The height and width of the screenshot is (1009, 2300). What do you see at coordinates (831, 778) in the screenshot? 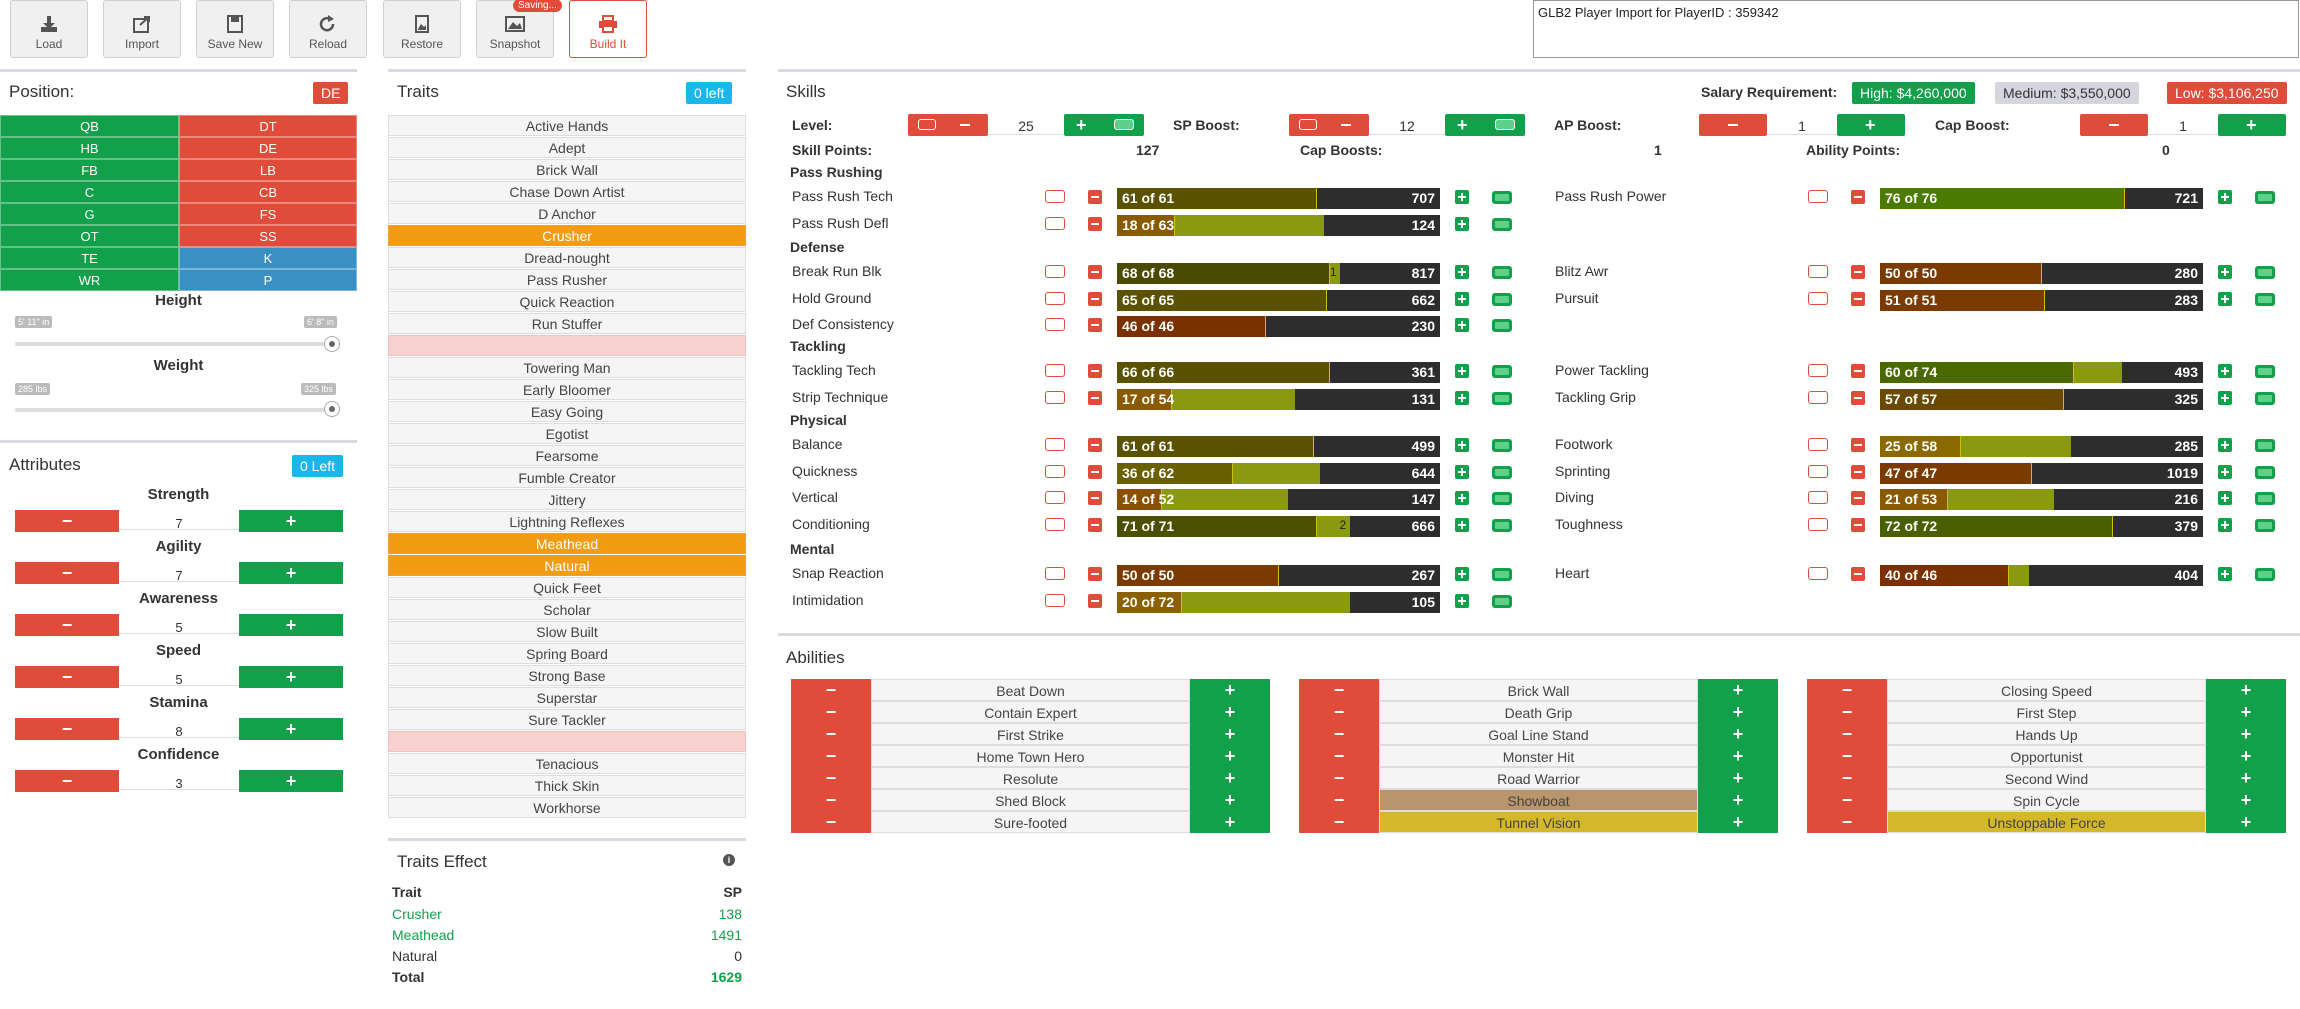
I see `ability-resolute-minus: −` at bounding box center [831, 778].